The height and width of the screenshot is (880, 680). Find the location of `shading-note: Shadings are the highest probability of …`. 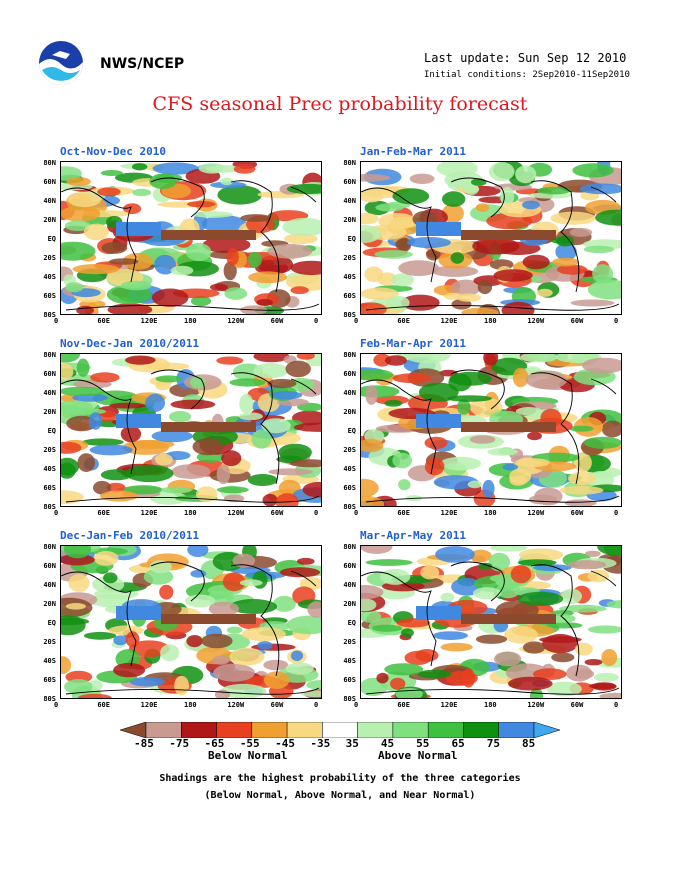

shading-note: Shadings are the highest probability of … is located at coordinates (340, 778).